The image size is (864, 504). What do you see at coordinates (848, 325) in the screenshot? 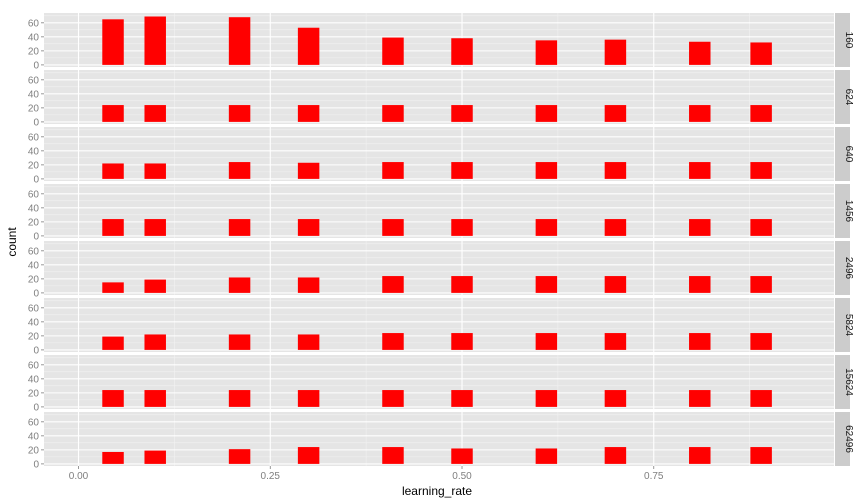
I see `facet-strip-label: 5824` at bounding box center [848, 325].